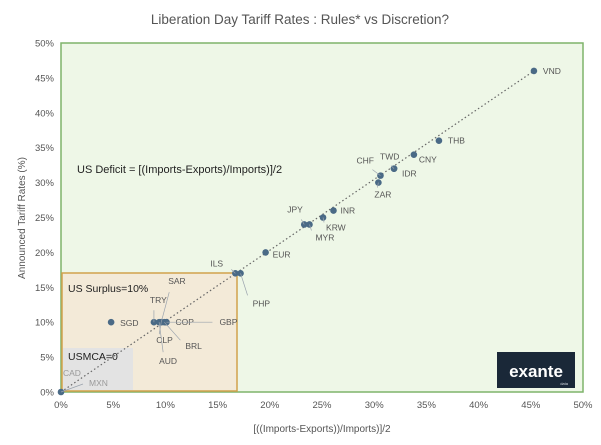 The height and width of the screenshot is (445, 601). Describe the element at coordinates (583, 405) in the screenshot. I see `x-tick-label: 50%` at that location.